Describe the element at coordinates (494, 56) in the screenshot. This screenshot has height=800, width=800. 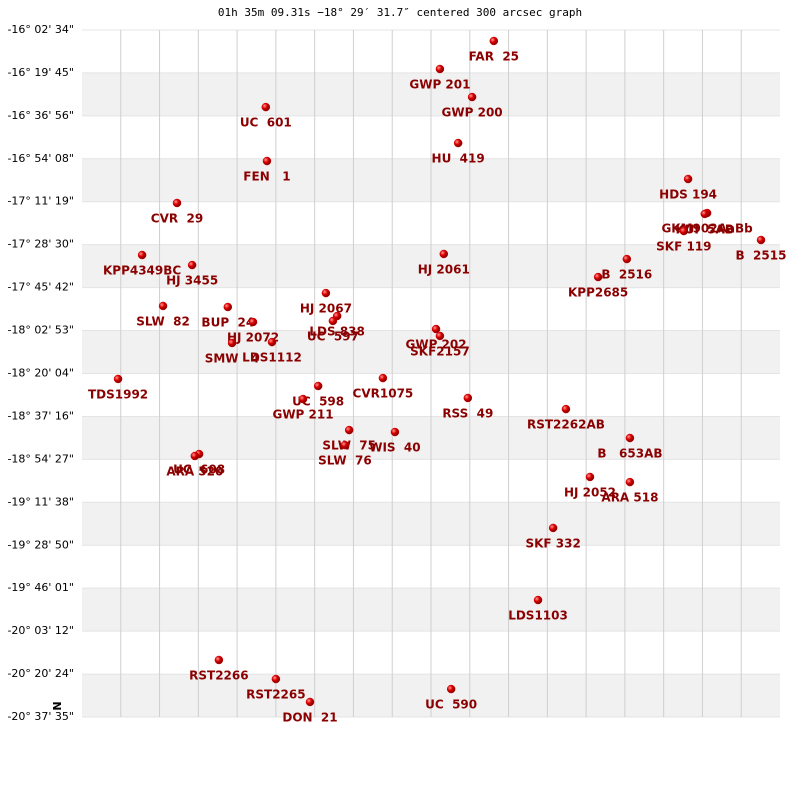
I see `star-label: FAR 25` at that location.